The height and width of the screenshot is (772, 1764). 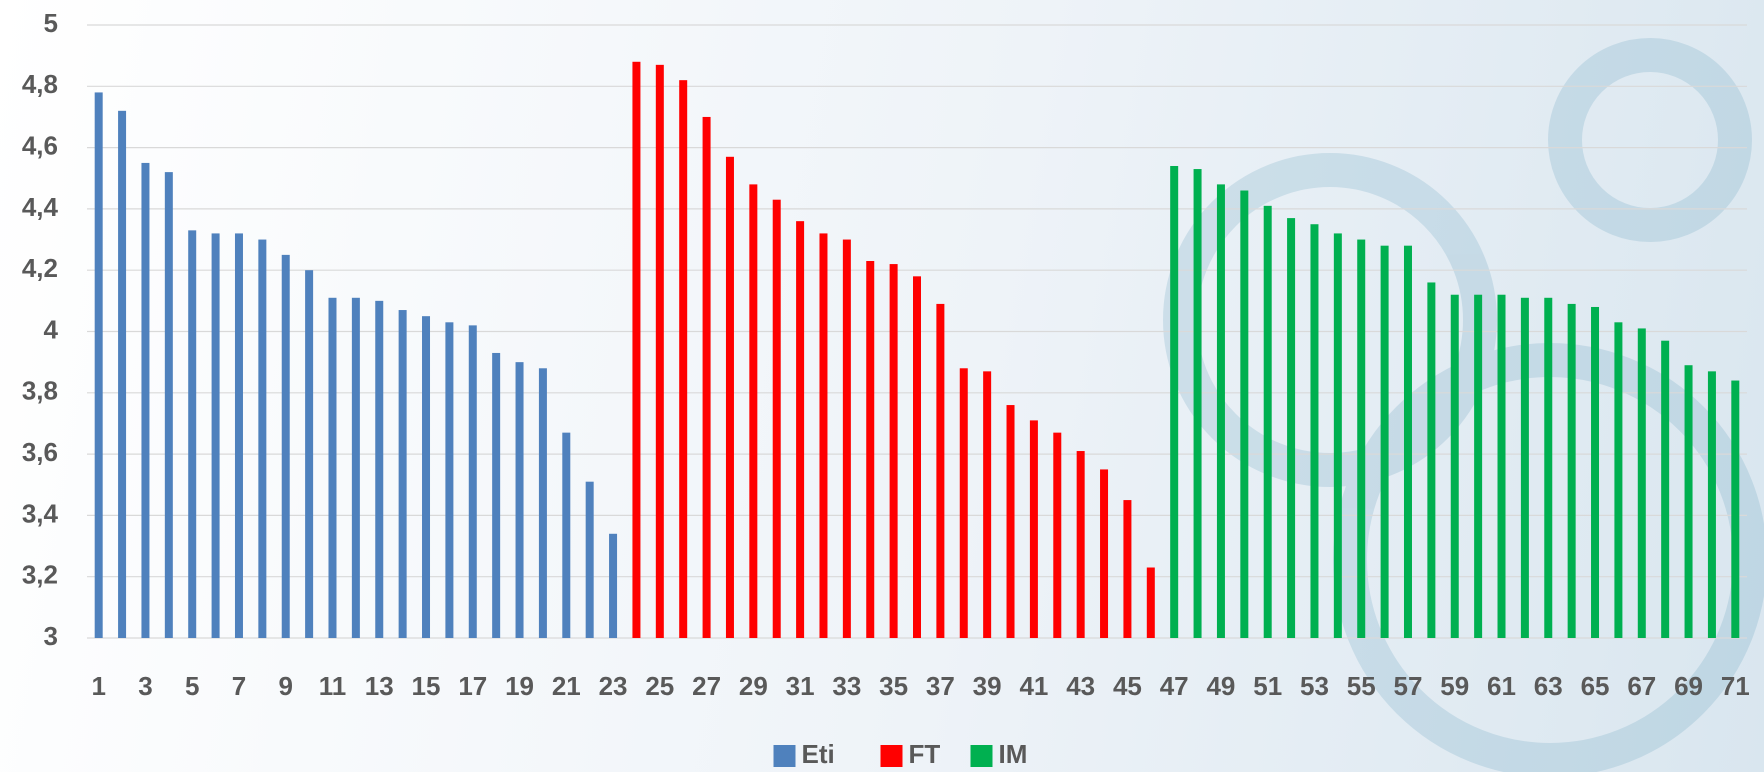 I want to click on x-tick-label: 39, so click(x=987, y=686).